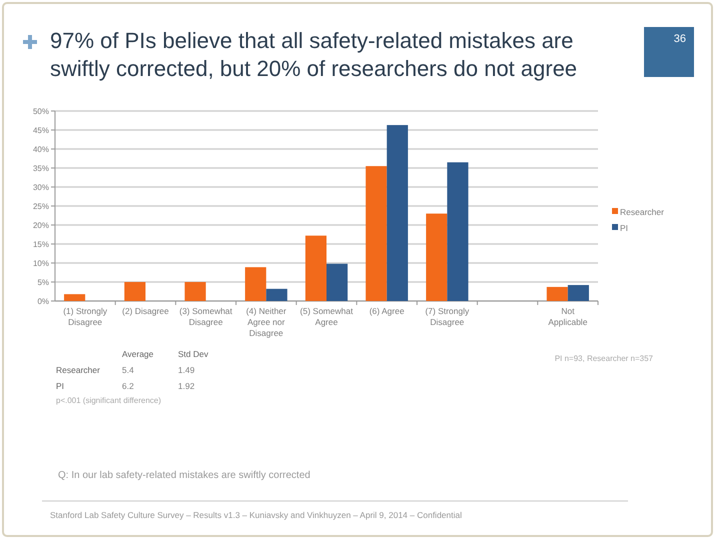  I want to click on y-tick-label: 10%, so click(40, 263).